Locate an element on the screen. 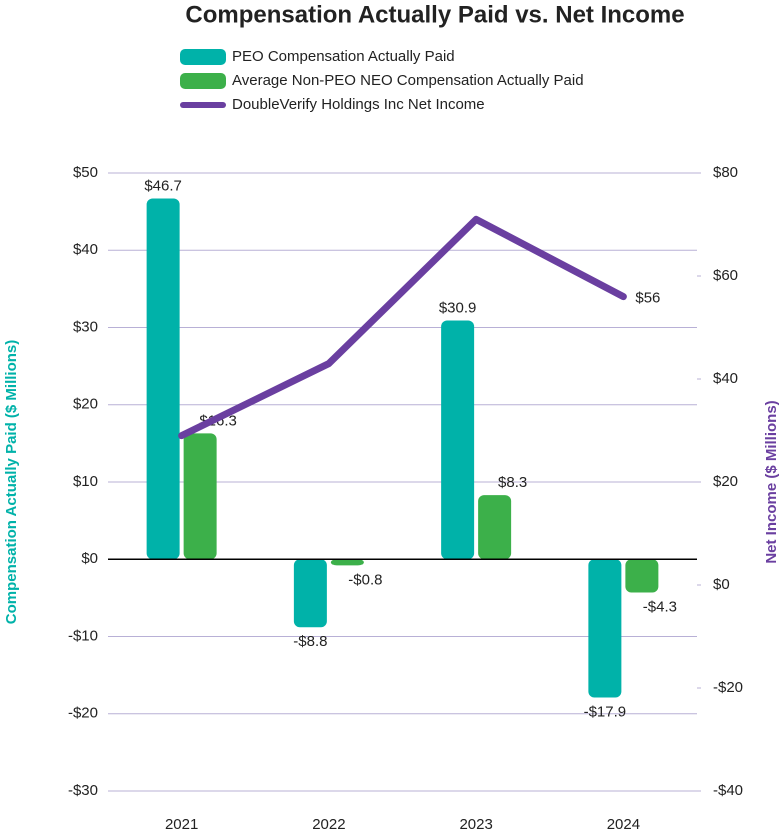 The height and width of the screenshot is (840, 782). y-tick-label: -$10 is located at coordinates (83, 635).